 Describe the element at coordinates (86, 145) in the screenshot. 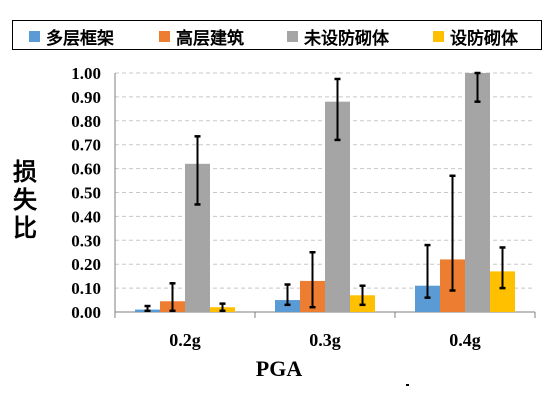

I see `y-tick-label: 0.70` at that location.